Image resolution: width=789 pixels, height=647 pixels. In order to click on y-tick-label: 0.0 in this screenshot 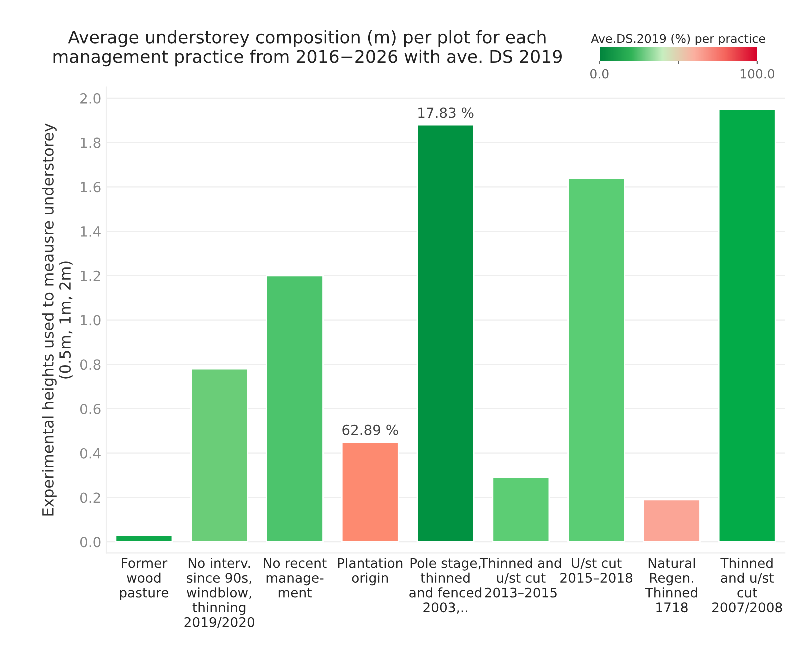, I will do `click(90, 542)`.